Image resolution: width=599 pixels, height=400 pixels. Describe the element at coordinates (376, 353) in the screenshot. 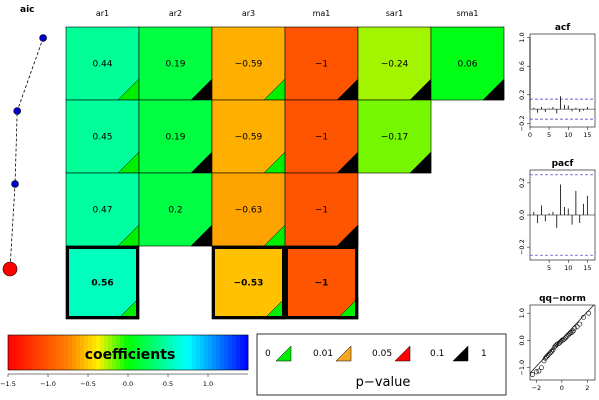

I see `pvalue-items: 0 0.01 0.05 0.1 1` at that location.